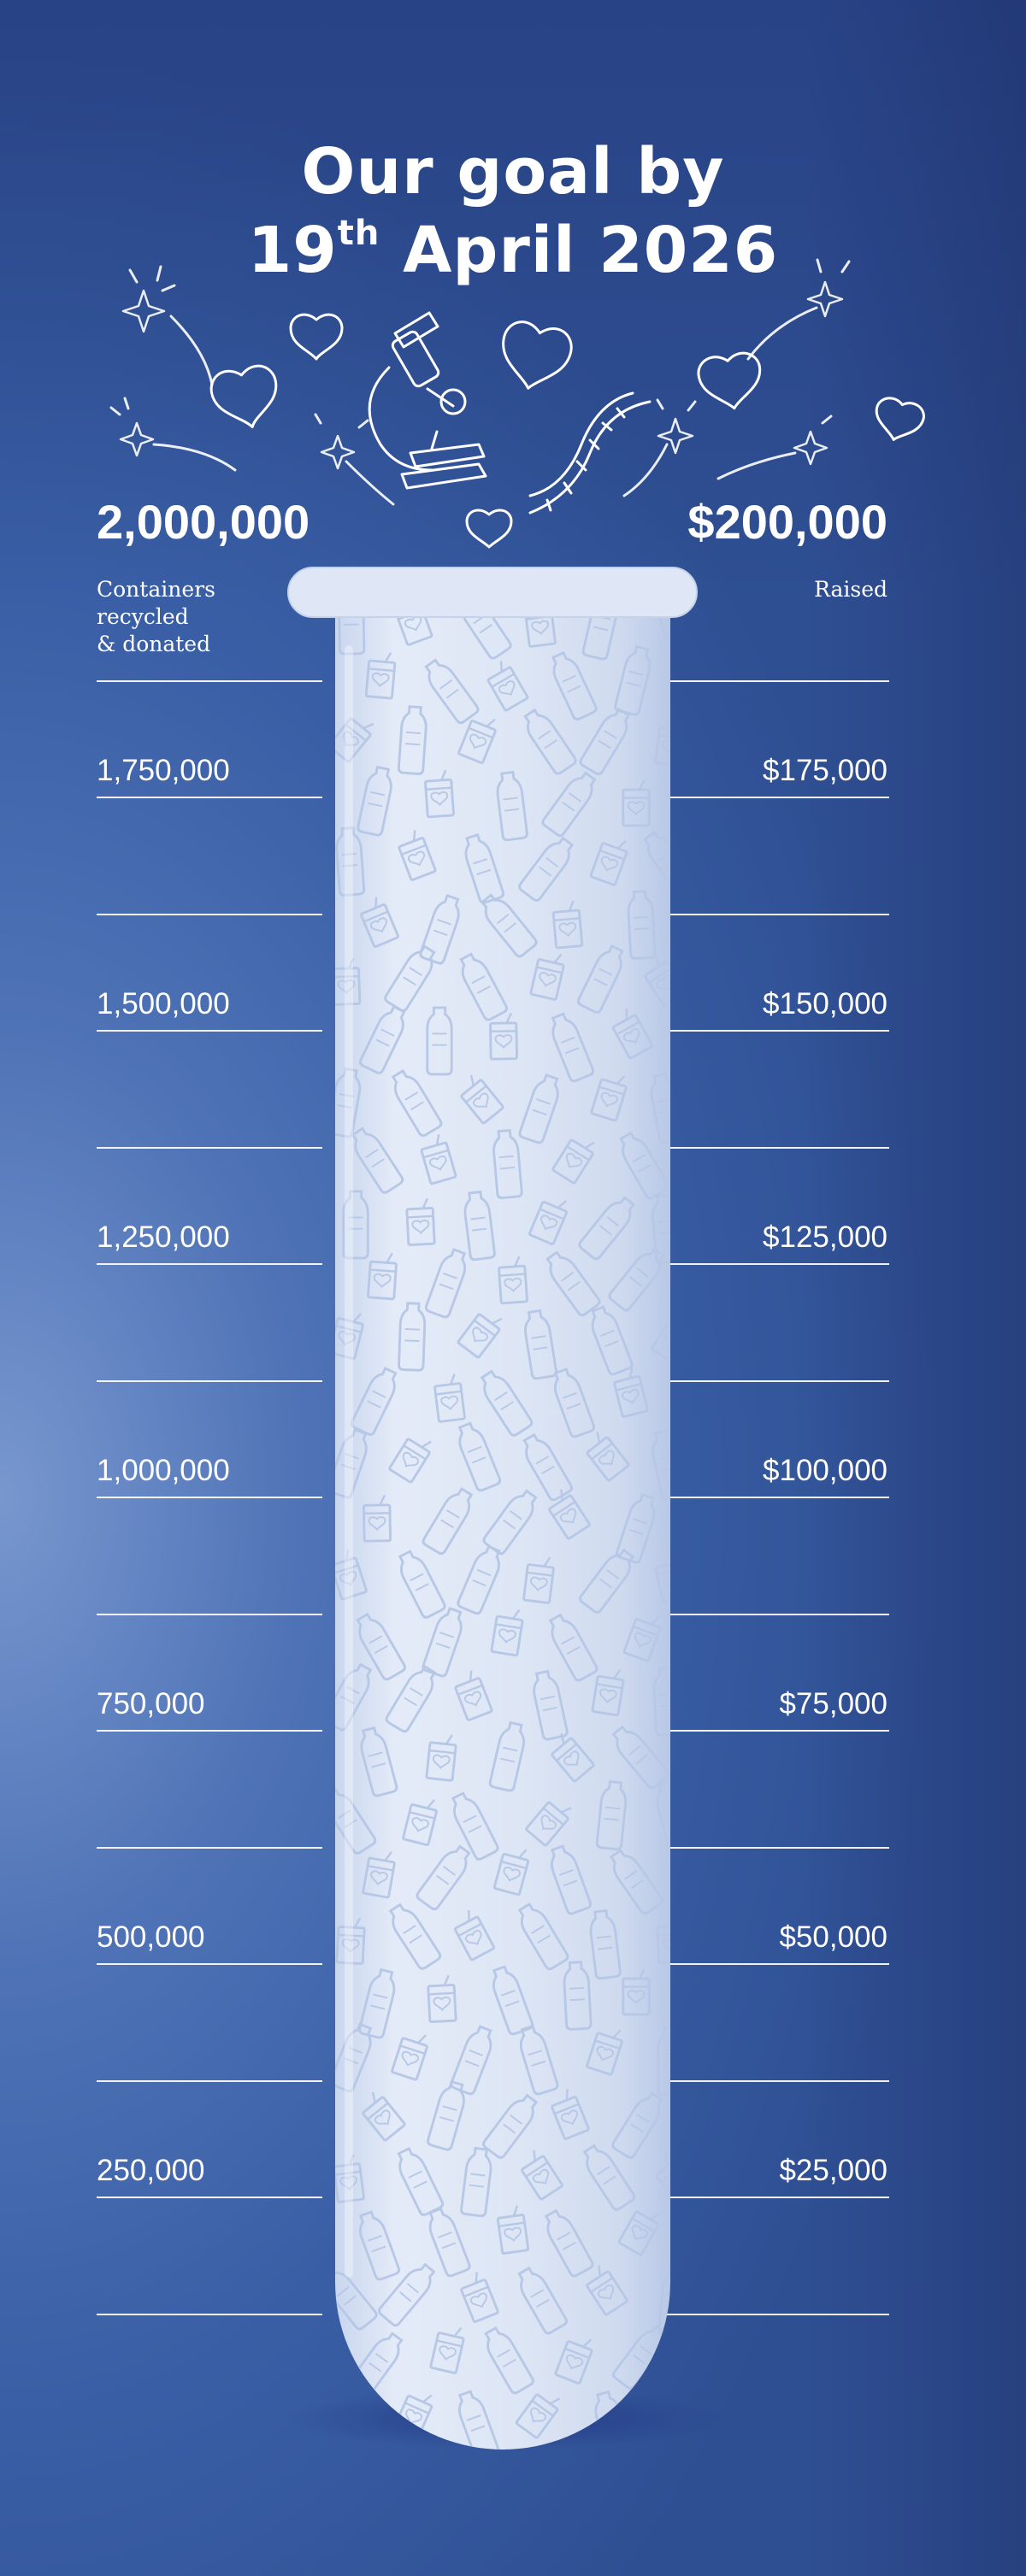 The image size is (1026, 2576). I want to click on money-caption: Raised, so click(850, 589).